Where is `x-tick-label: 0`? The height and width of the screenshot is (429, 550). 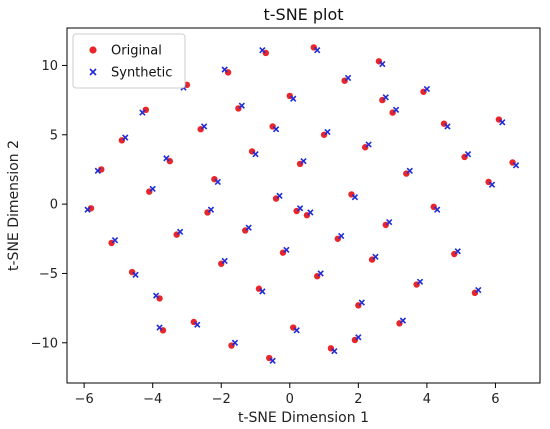 x-tick-label: 0 is located at coordinates (290, 399).